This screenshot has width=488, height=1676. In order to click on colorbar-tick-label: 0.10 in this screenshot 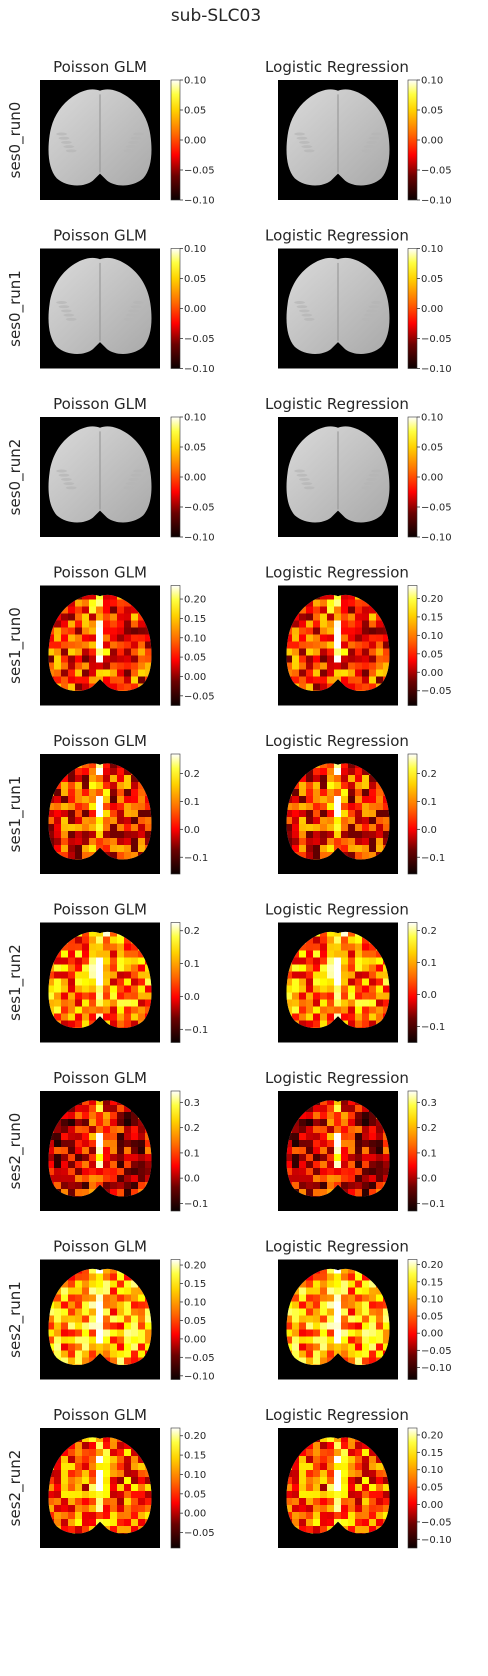, I will do `click(195, 249)`.